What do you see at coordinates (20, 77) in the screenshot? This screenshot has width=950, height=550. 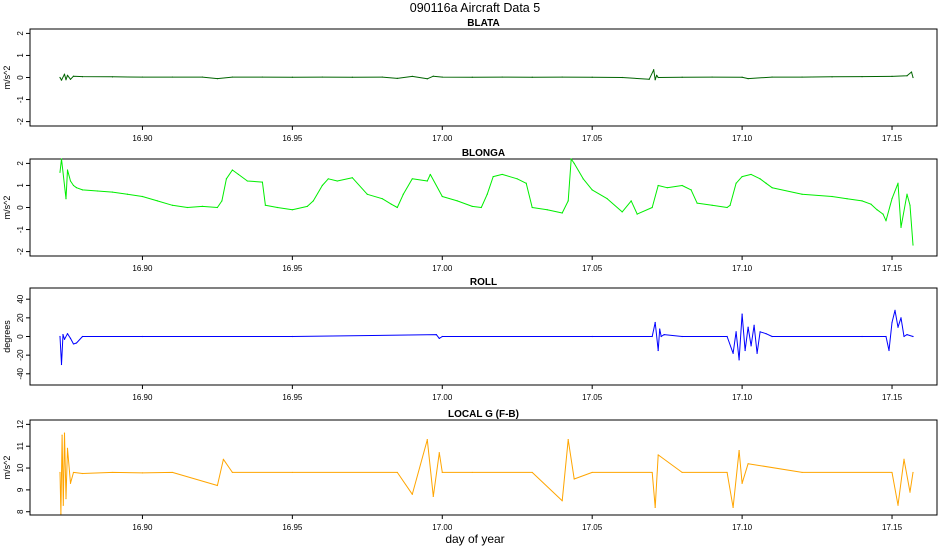 I see `y-tick-label: 0` at bounding box center [20, 77].